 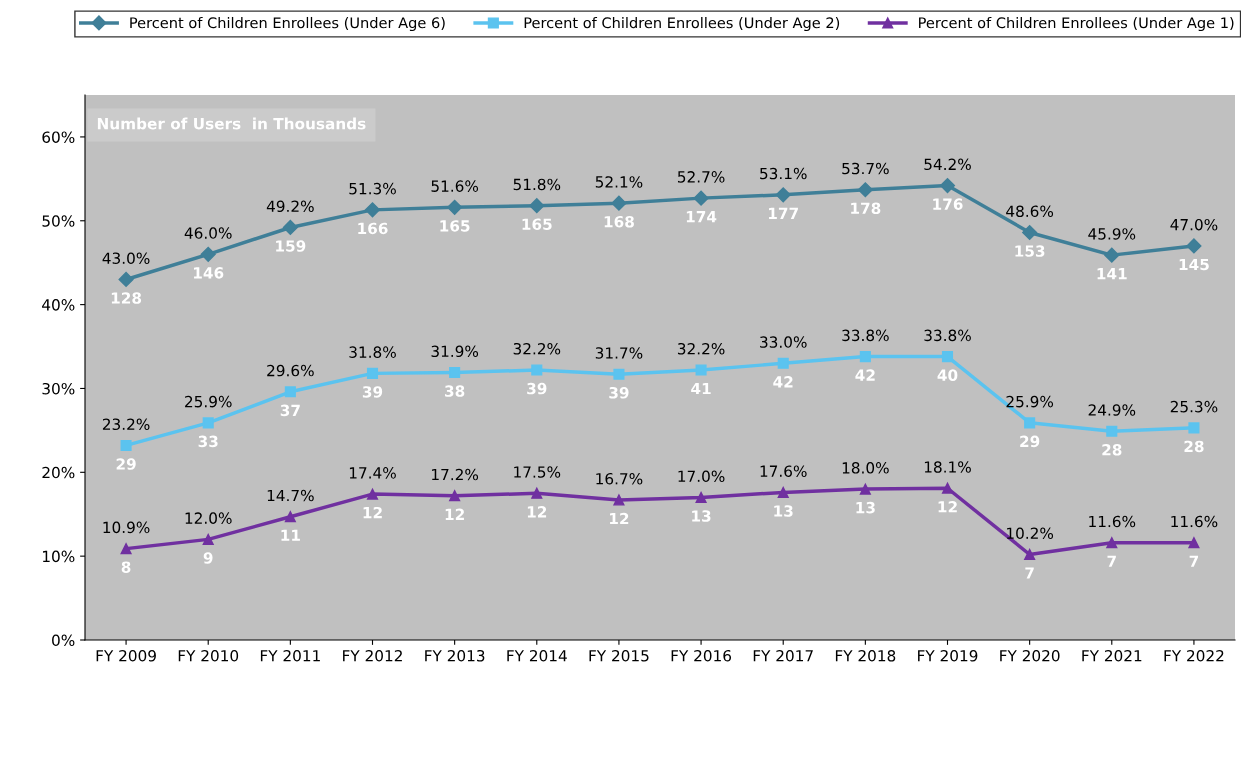 I want to click on data-label: 11.6%, so click(x=1112, y=521).